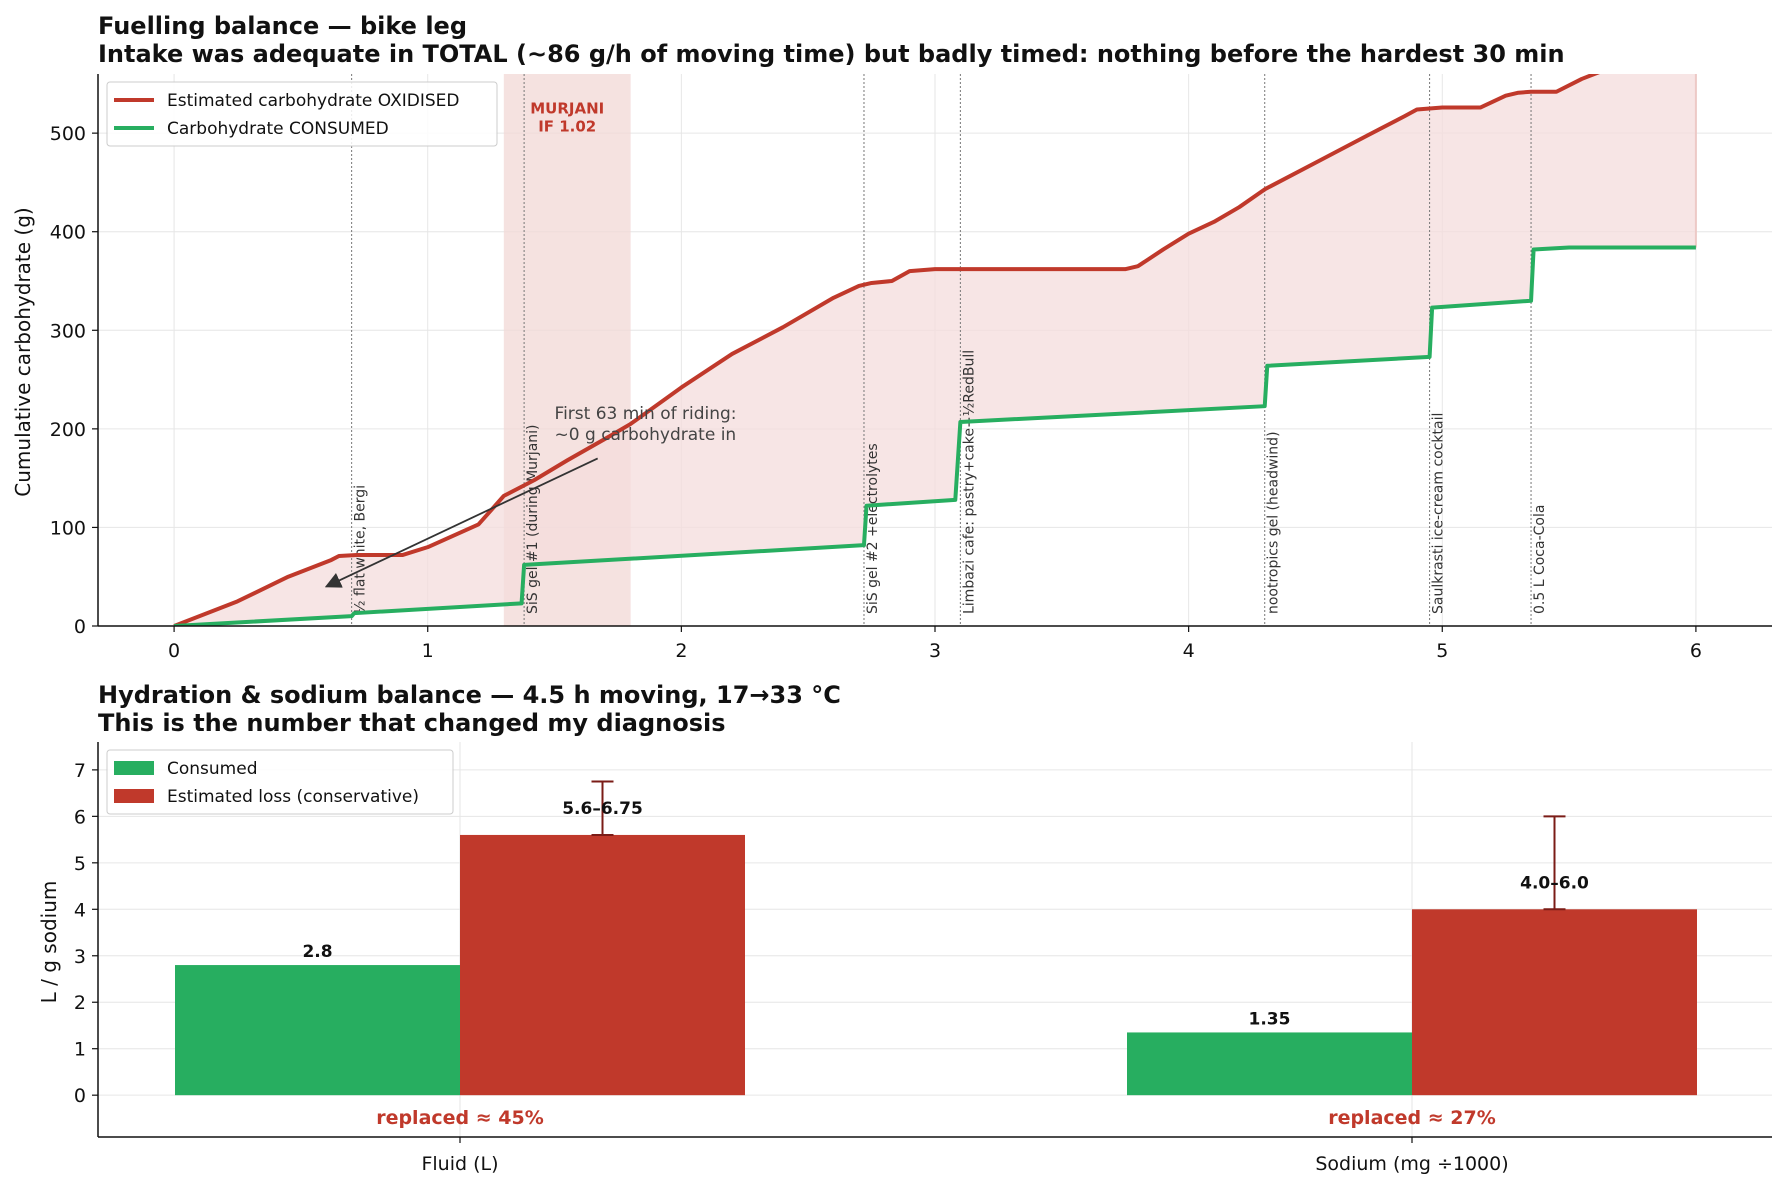  Describe the element at coordinates (68, 134) in the screenshot. I see `chart1-y-tick-label: 500` at that location.